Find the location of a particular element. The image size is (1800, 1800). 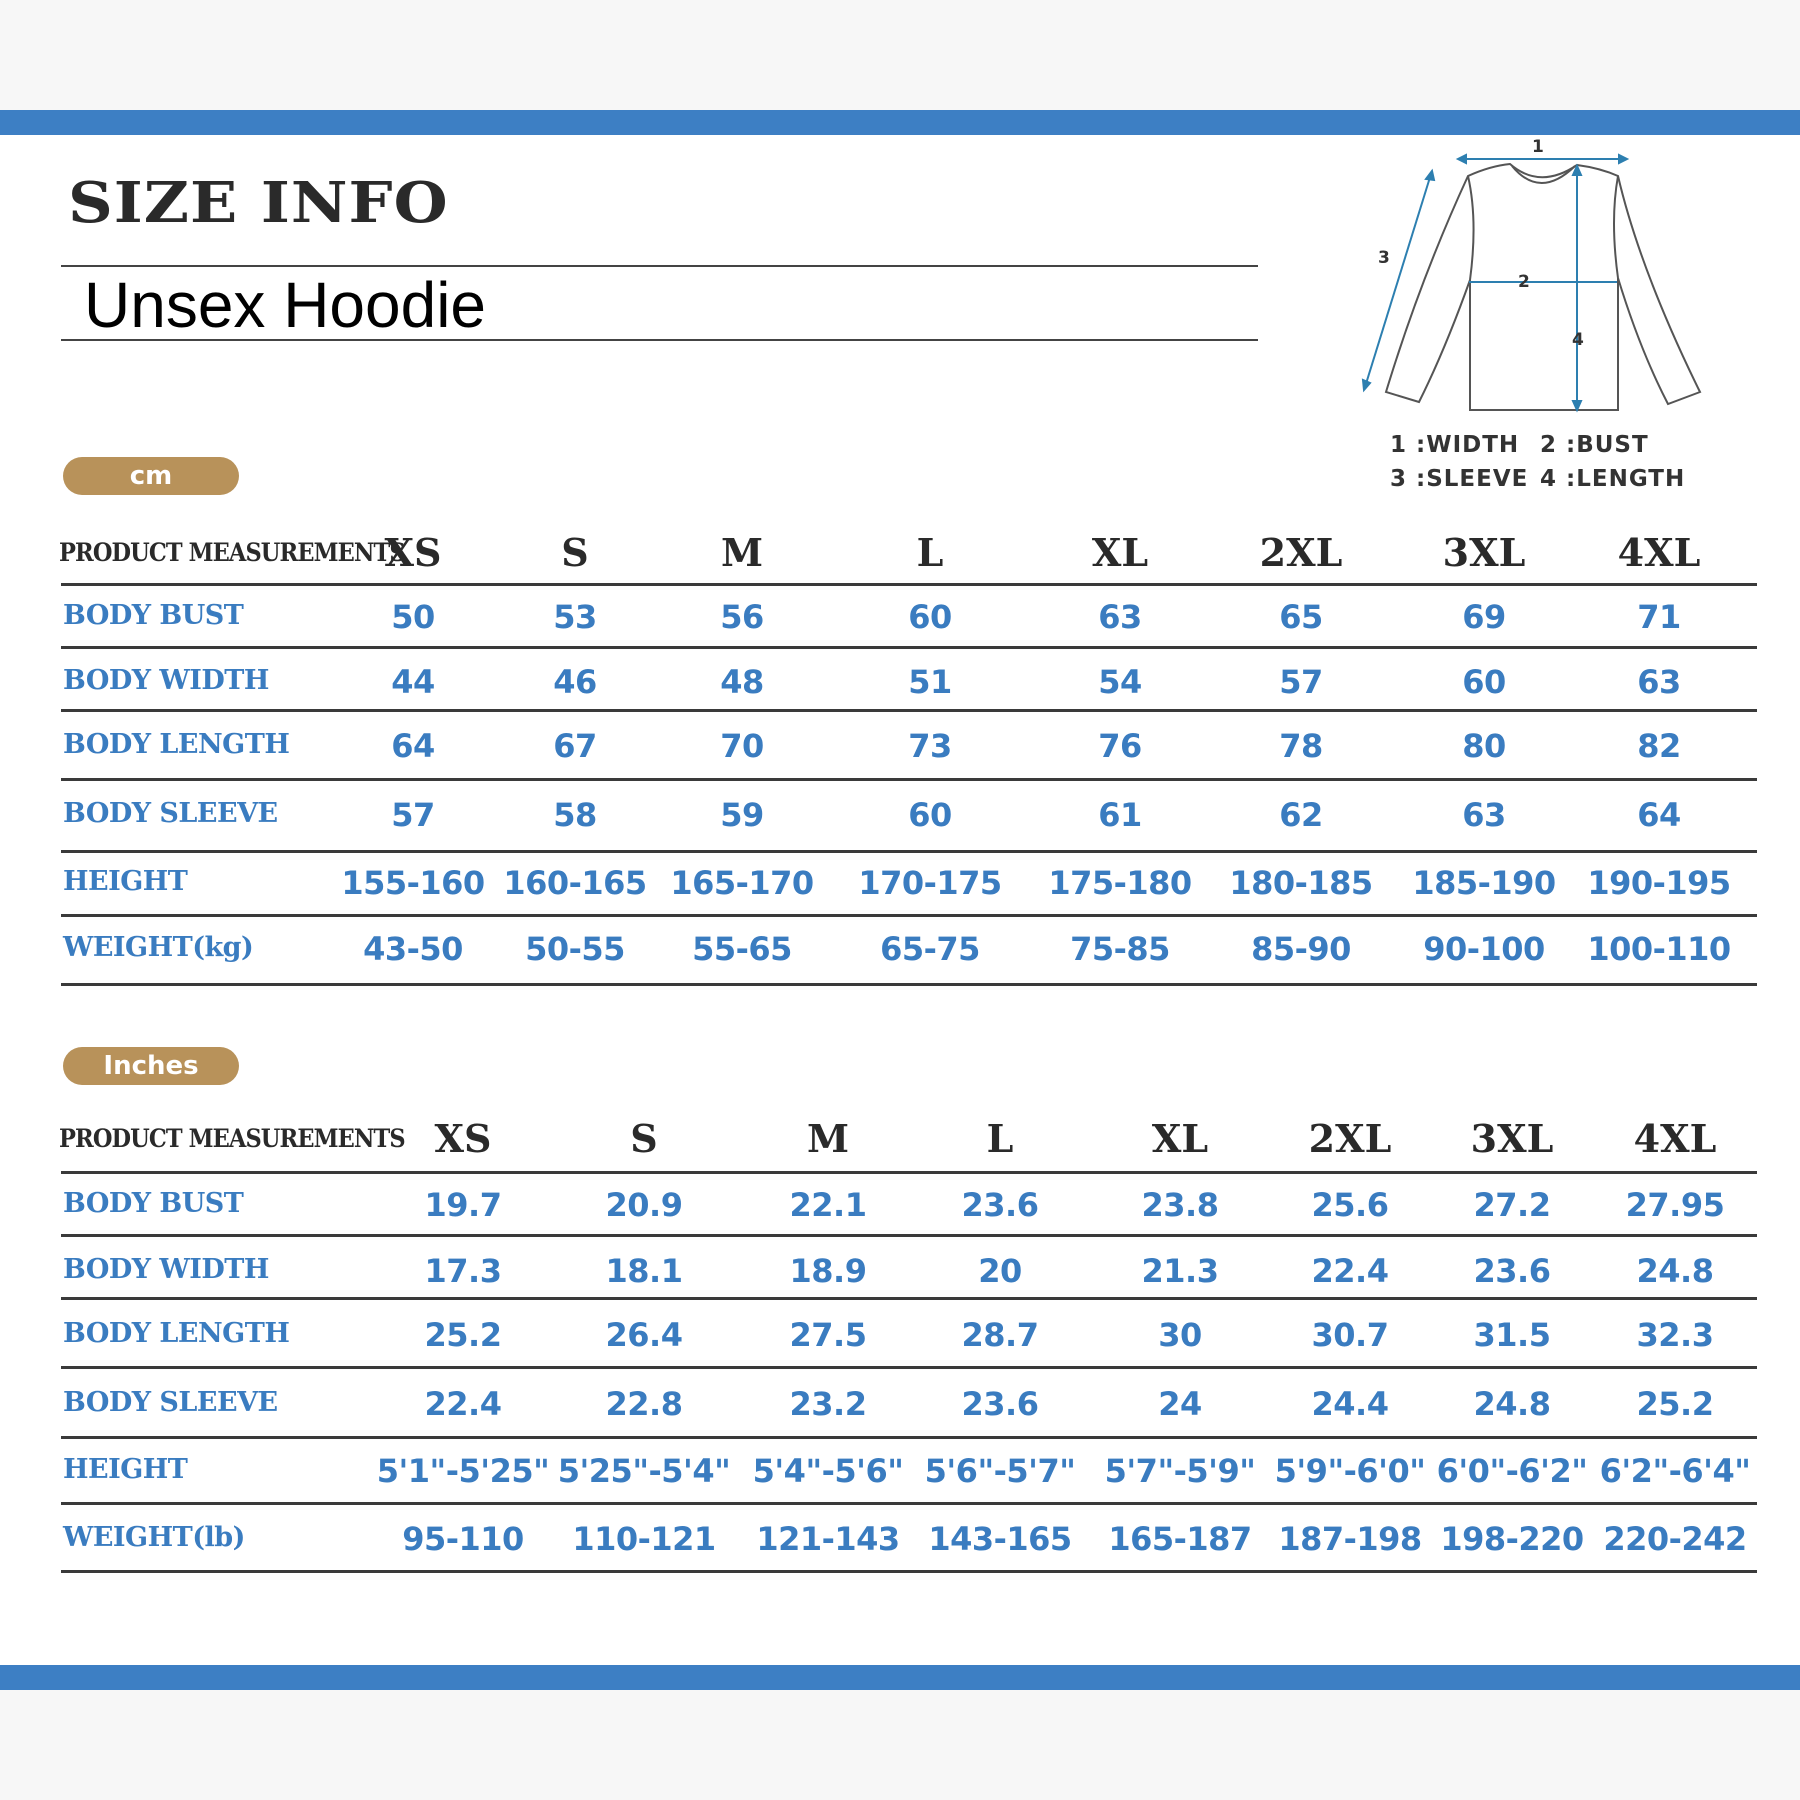

row-label: BODY SLEEVE is located at coordinates (170, 1402).